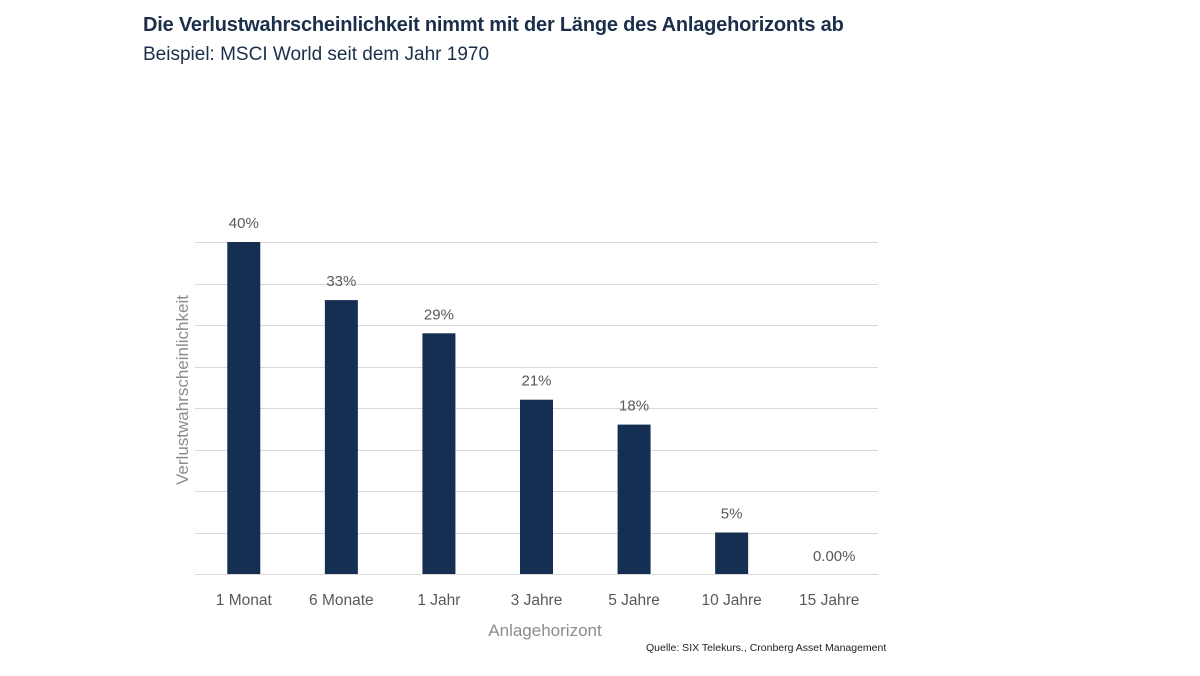  I want to click on x-tick-label: 6 Monate, so click(341, 600).